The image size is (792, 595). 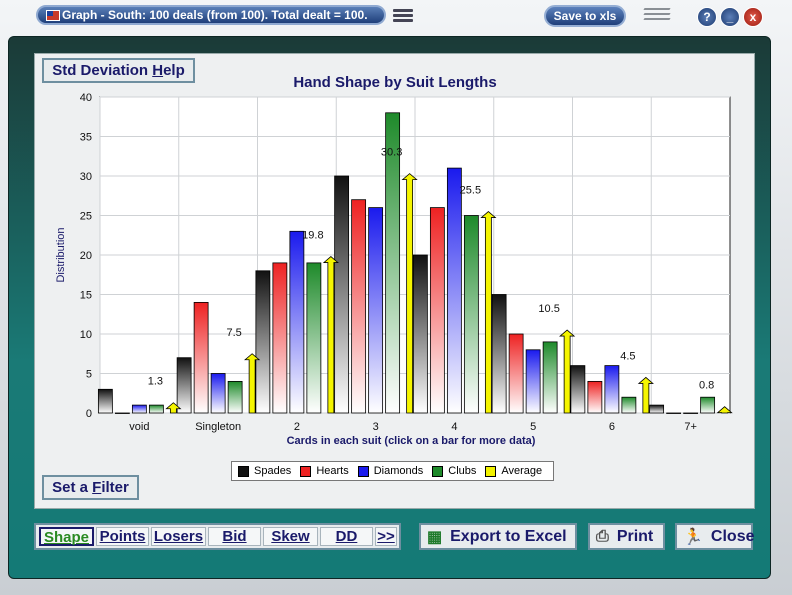 I want to click on y-tick-label: 30, so click(x=86, y=177).